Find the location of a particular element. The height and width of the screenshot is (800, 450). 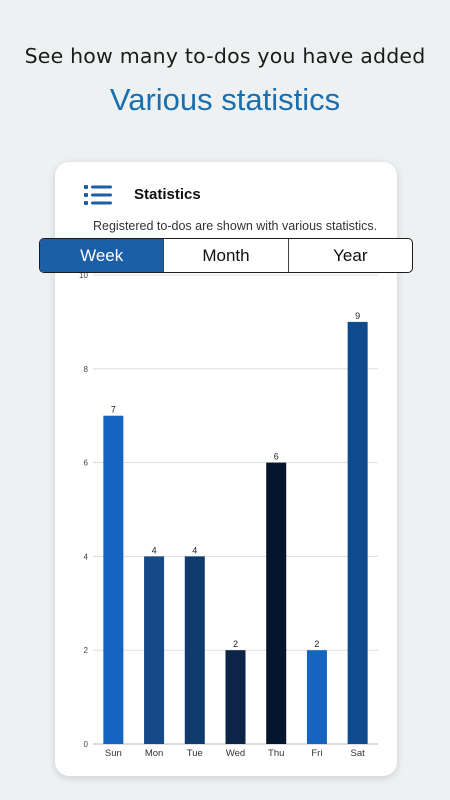

y-tick-label: 6 is located at coordinates (86, 463).